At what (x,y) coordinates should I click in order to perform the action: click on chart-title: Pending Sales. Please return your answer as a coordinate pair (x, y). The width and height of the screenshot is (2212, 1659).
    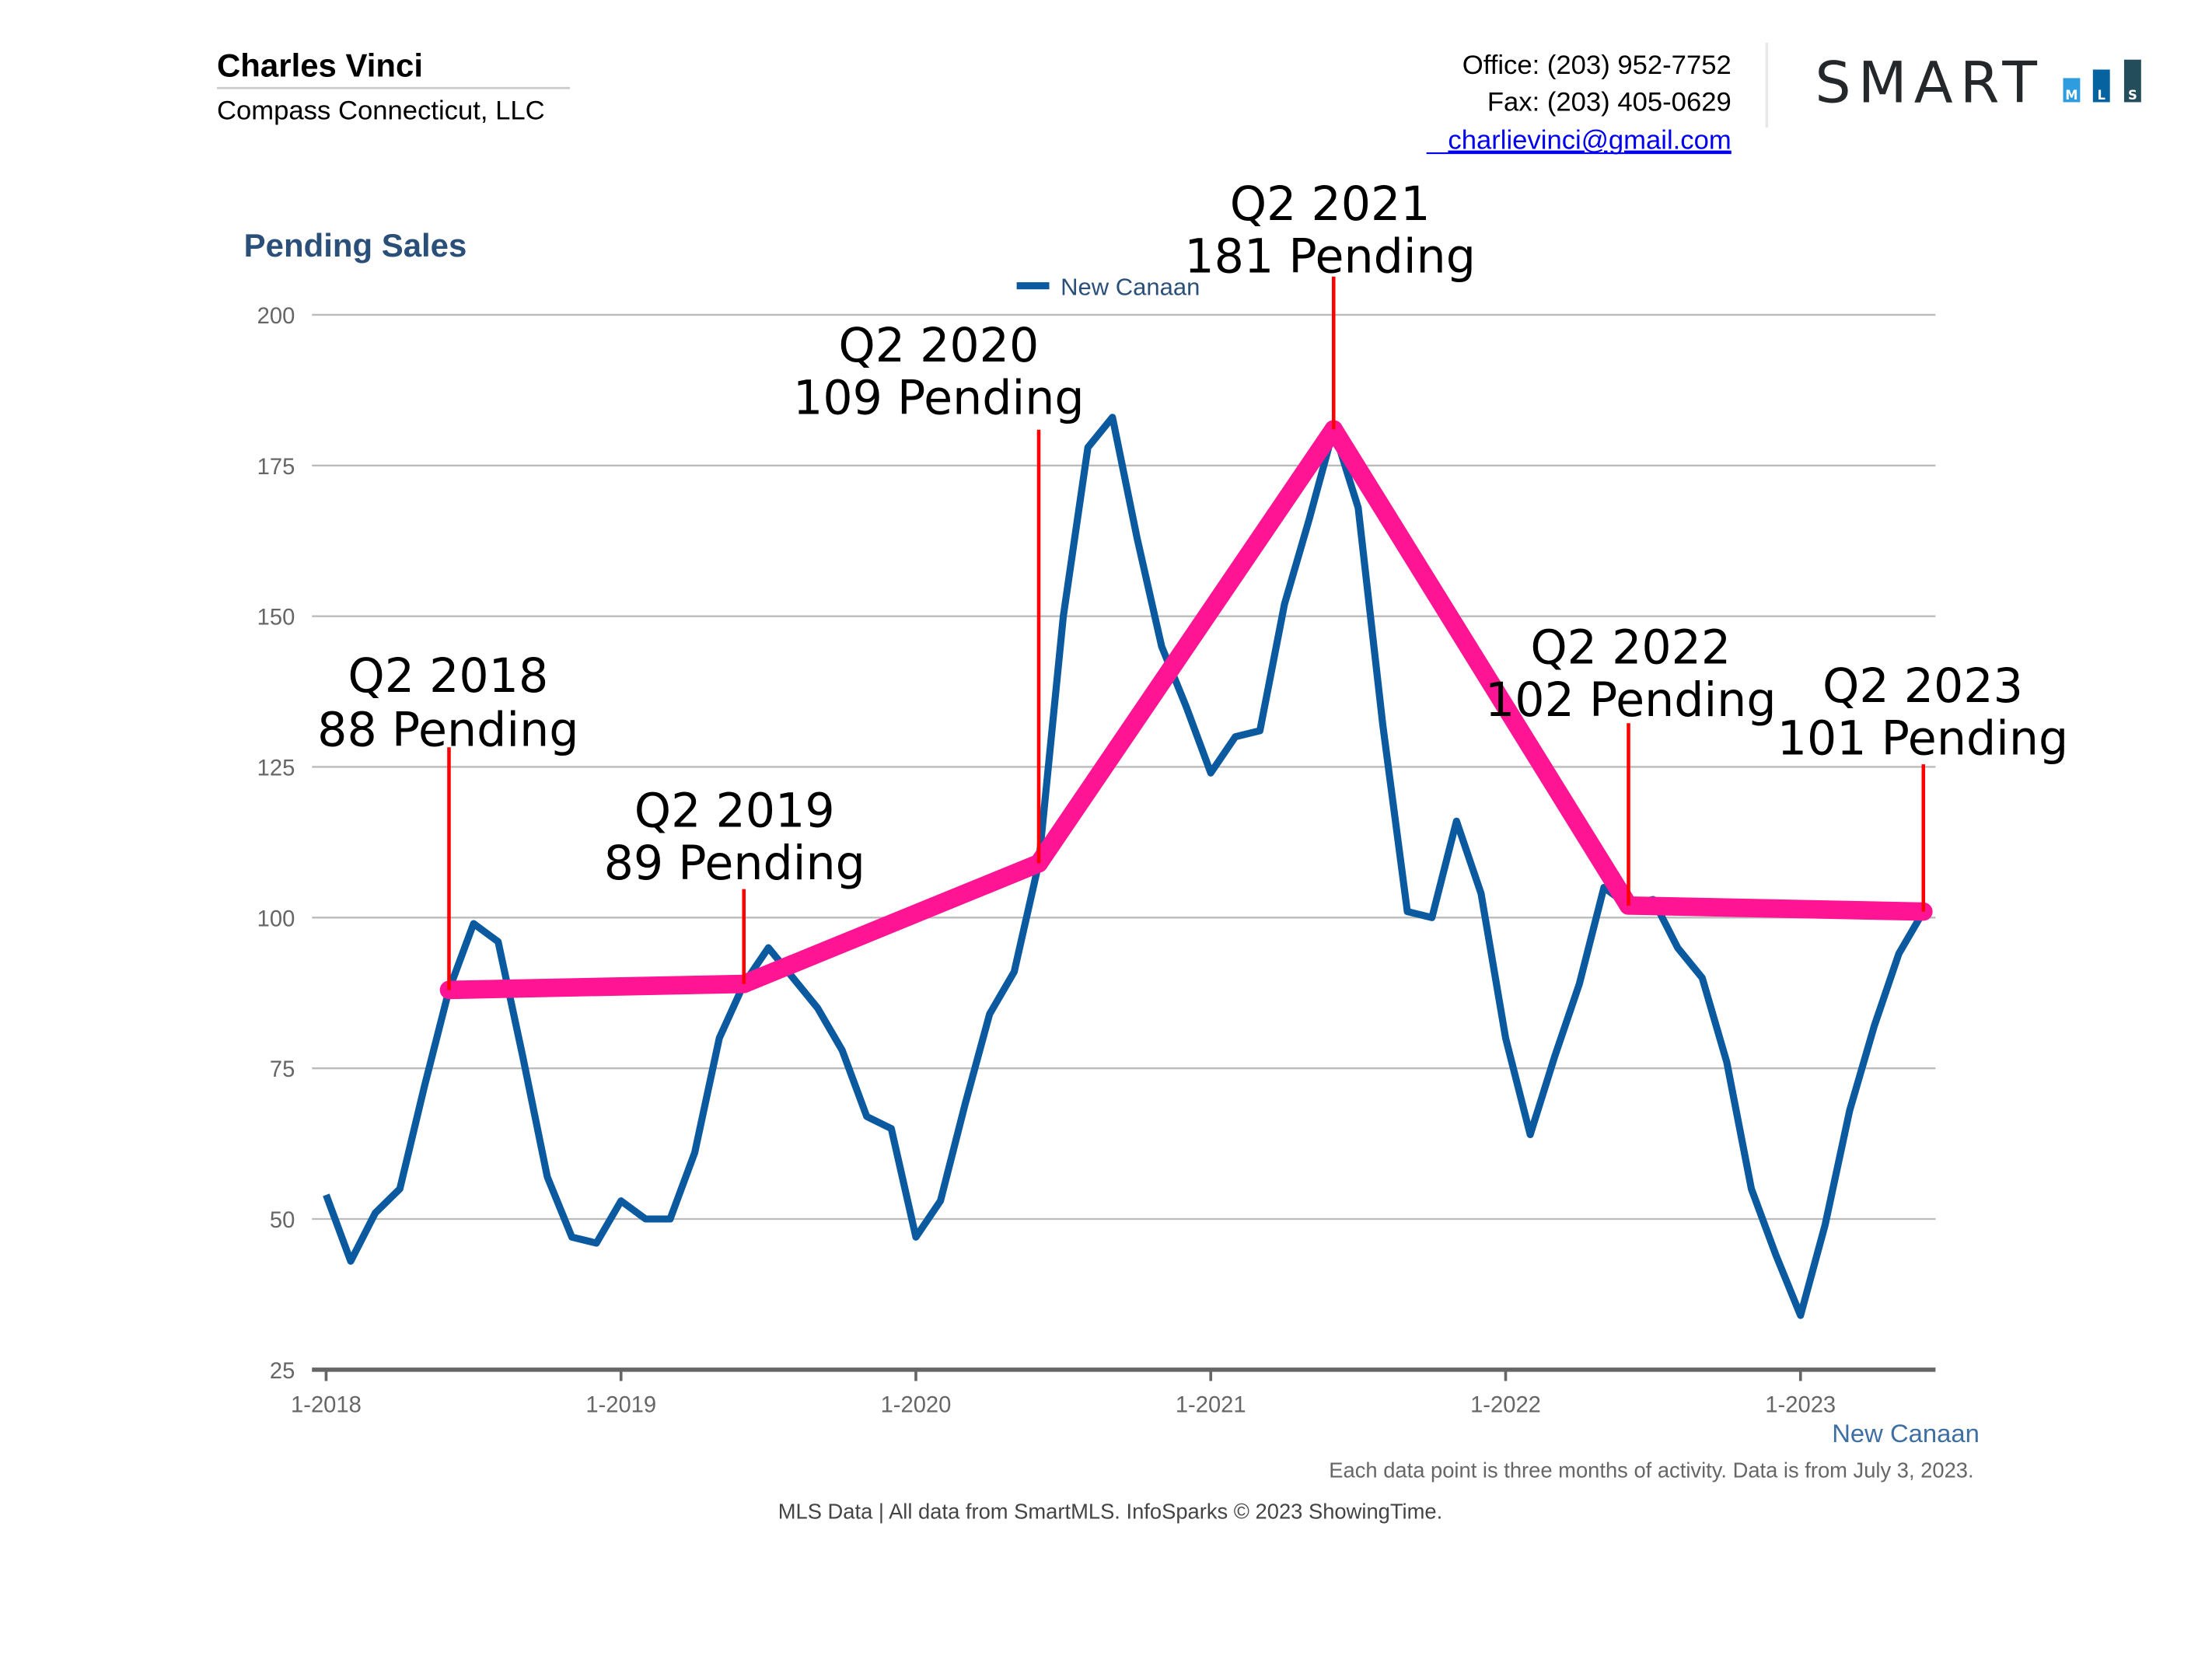
    Looking at the image, I should click on (355, 245).